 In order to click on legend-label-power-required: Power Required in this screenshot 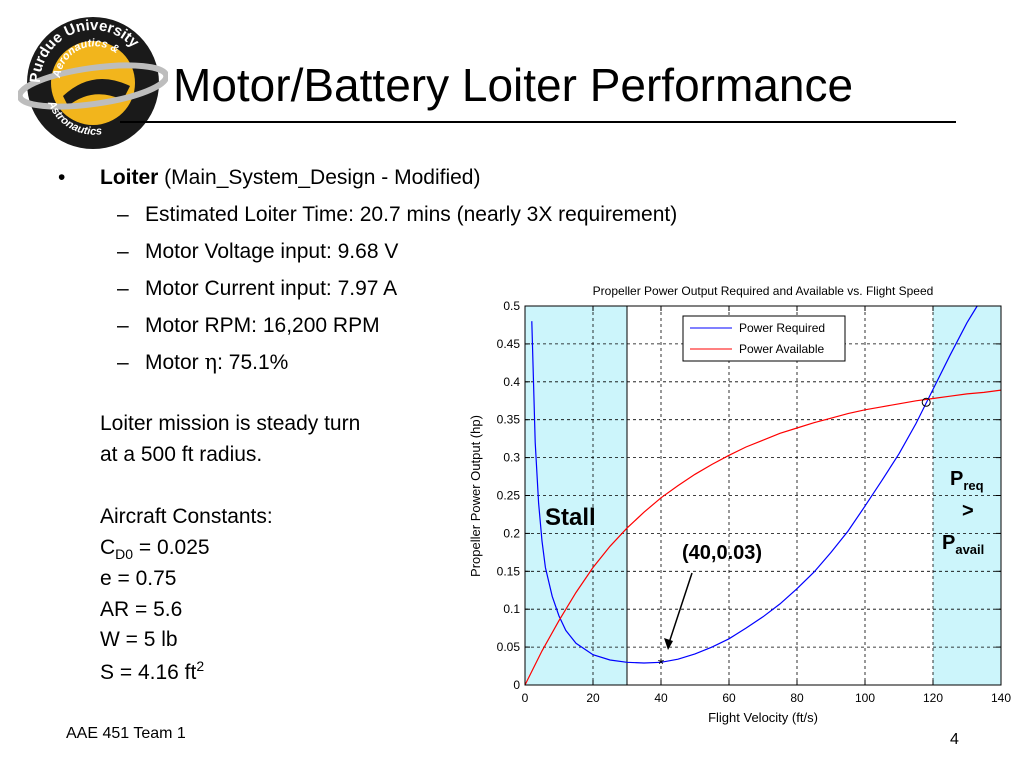, I will do `click(782, 328)`.